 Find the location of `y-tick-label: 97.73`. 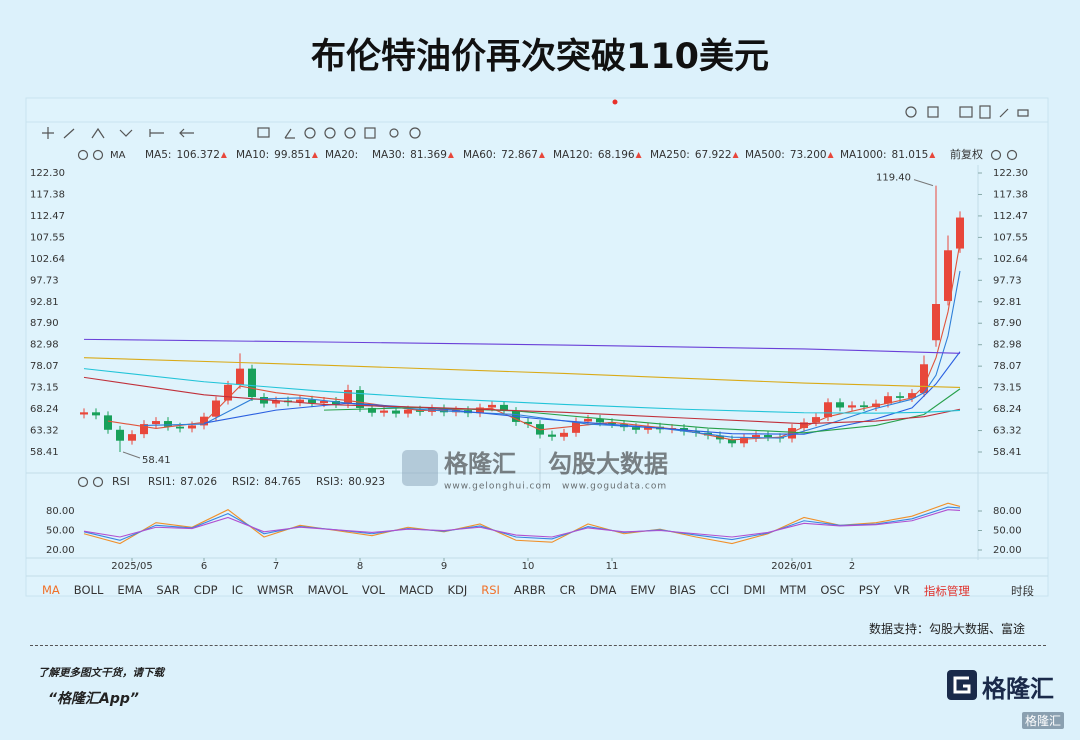

y-tick-label: 97.73 is located at coordinates (44, 280).